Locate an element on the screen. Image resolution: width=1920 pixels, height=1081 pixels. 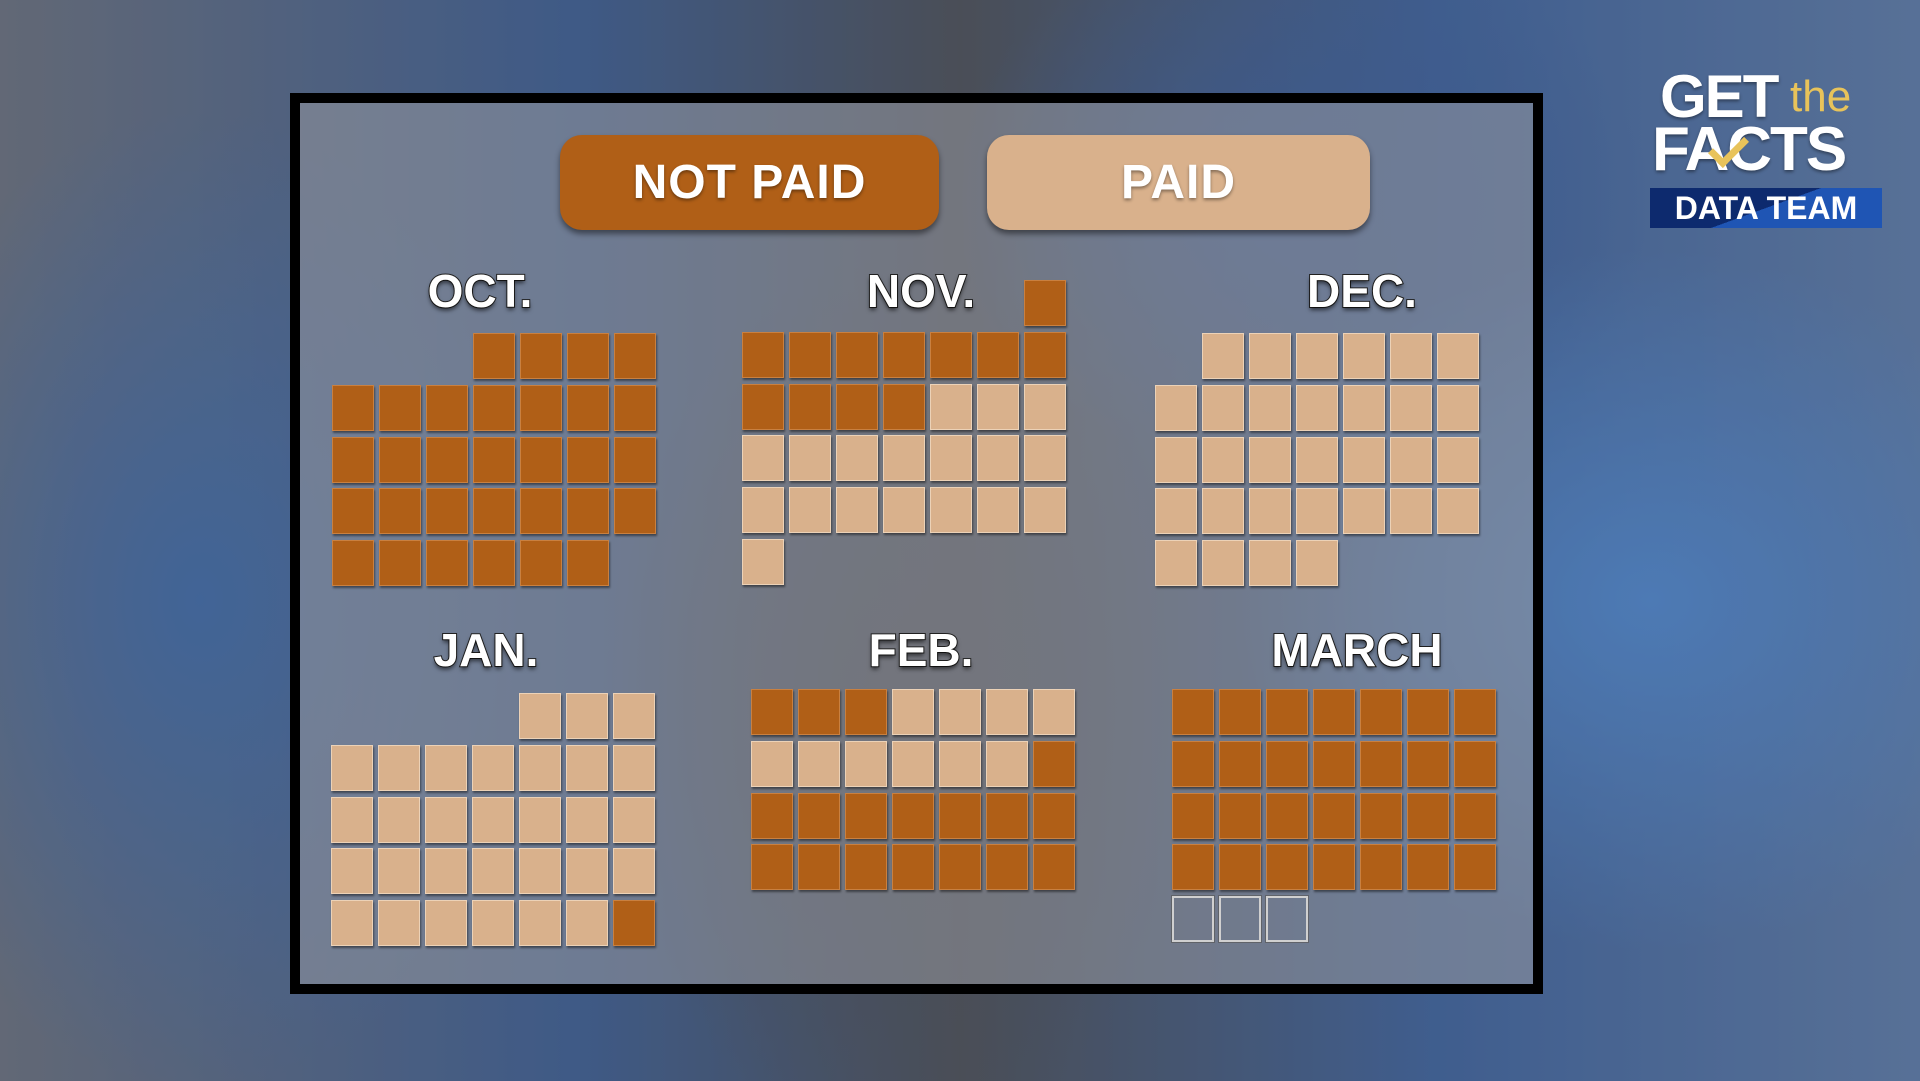
legend-paid: PAID is located at coordinates (1178, 182).